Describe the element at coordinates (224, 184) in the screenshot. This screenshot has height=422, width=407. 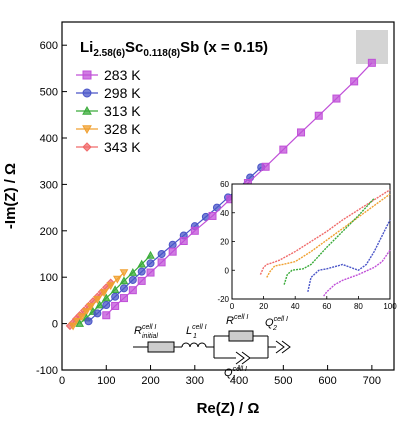
I see `inset-y-tick-label: 60` at that location.